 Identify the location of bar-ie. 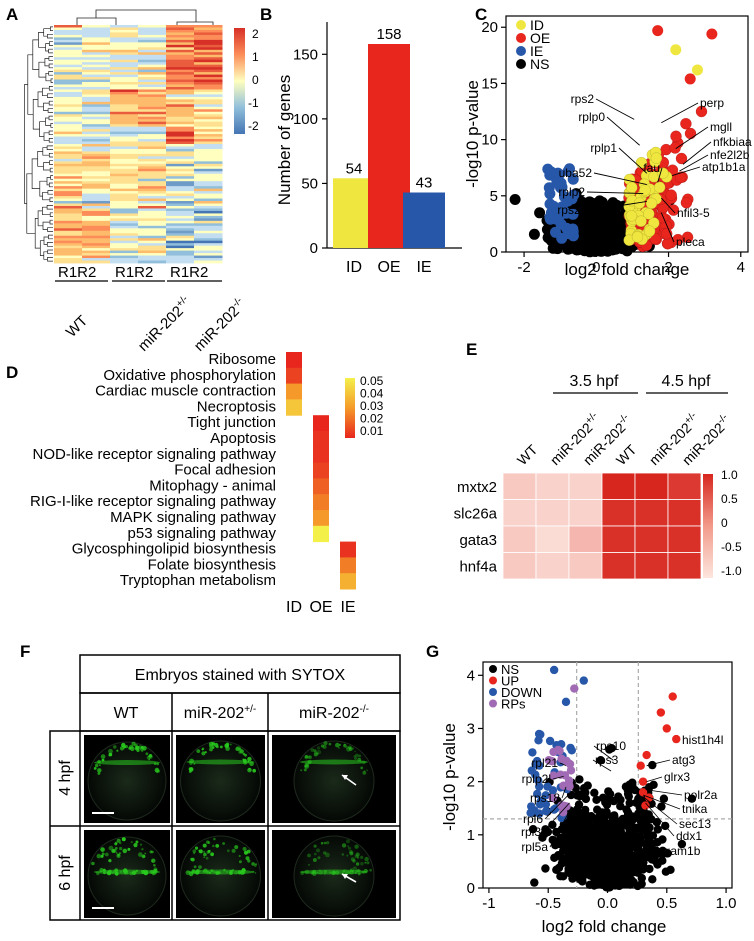
(424, 220).